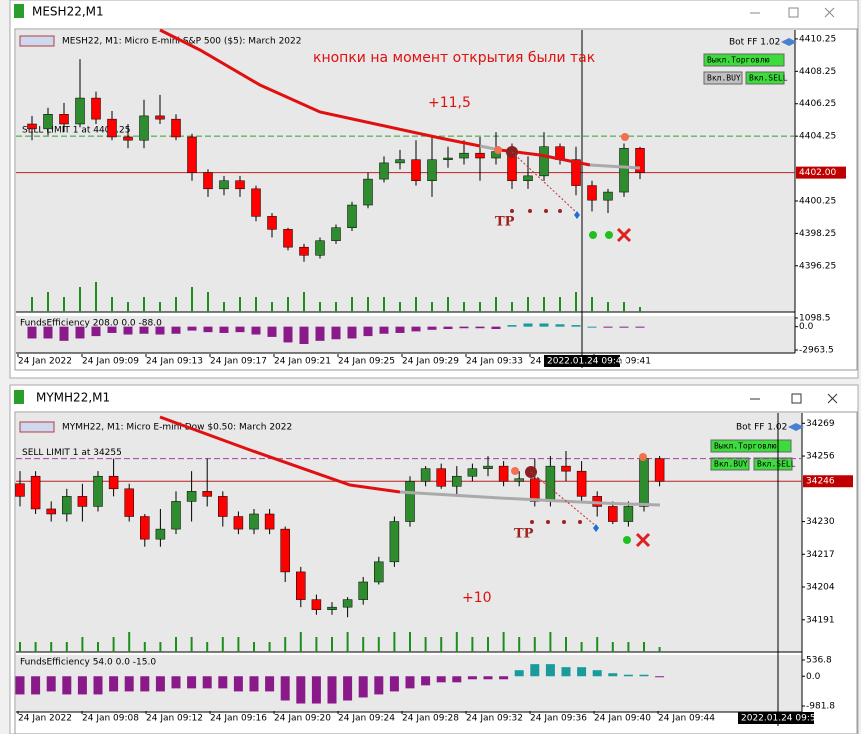 This screenshot has width=861, height=734. Describe the element at coordinates (88, 663) in the screenshot. I see `indicator-label: FundsEfficiency 54.0 0.0 -15.0` at that location.